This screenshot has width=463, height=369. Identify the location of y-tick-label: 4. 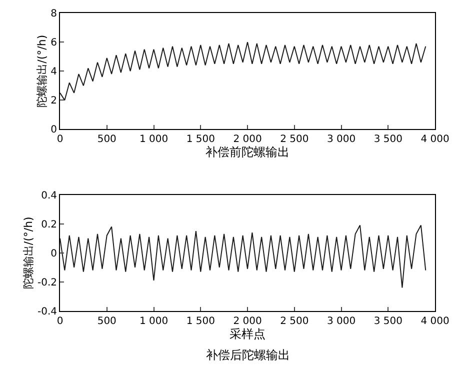
(53, 72).